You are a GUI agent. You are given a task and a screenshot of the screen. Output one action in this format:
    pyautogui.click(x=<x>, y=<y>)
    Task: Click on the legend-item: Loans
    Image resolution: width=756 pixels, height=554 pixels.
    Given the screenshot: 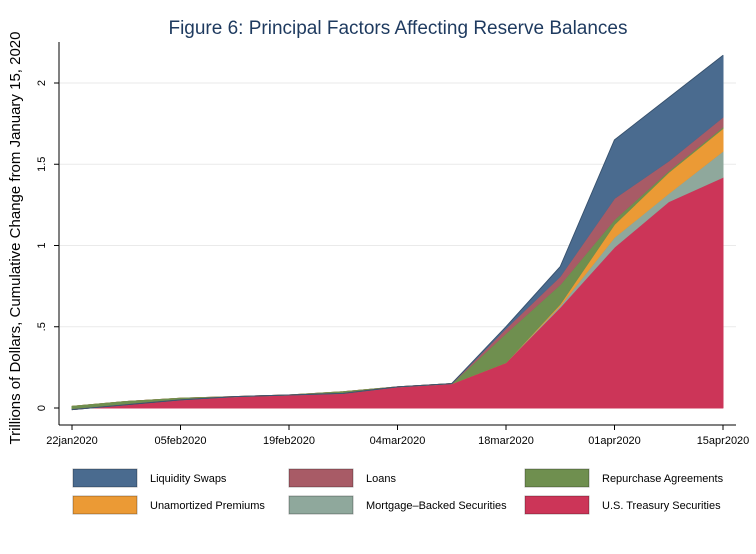 What is the action you would take?
    pyautogui.click(x=342, y=478)
    